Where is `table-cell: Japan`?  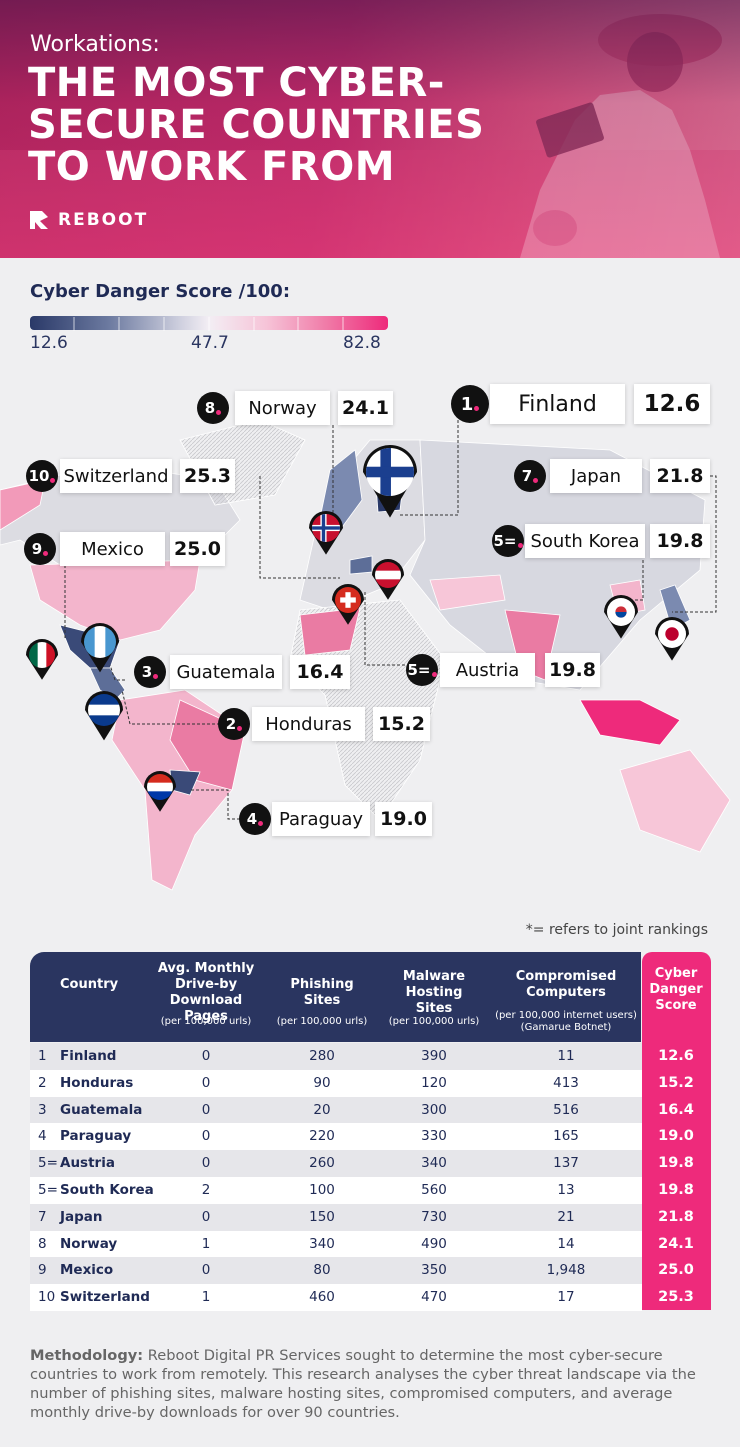
table-cell: Japan is located at coordinates (81, 1216).